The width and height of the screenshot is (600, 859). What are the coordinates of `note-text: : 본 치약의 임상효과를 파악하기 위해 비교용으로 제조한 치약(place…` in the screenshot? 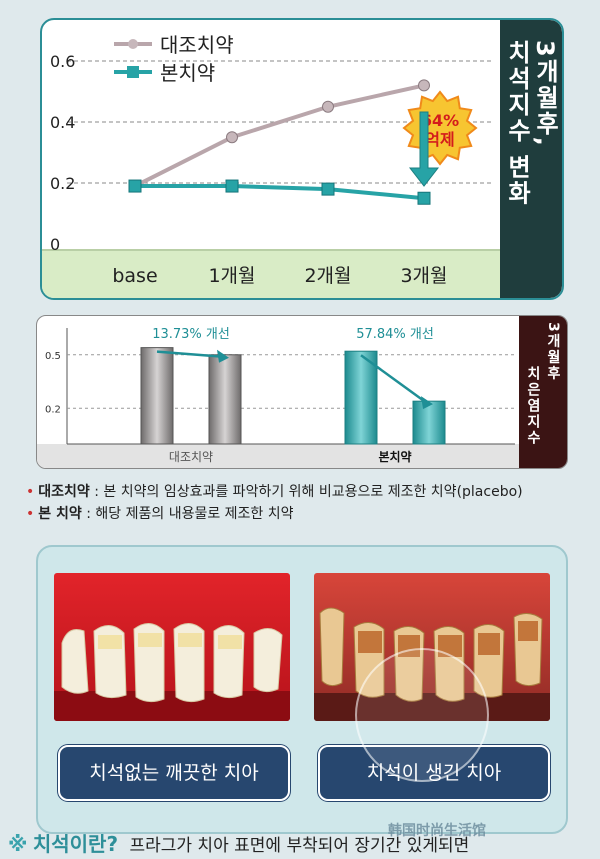 It's located at (306, 492).